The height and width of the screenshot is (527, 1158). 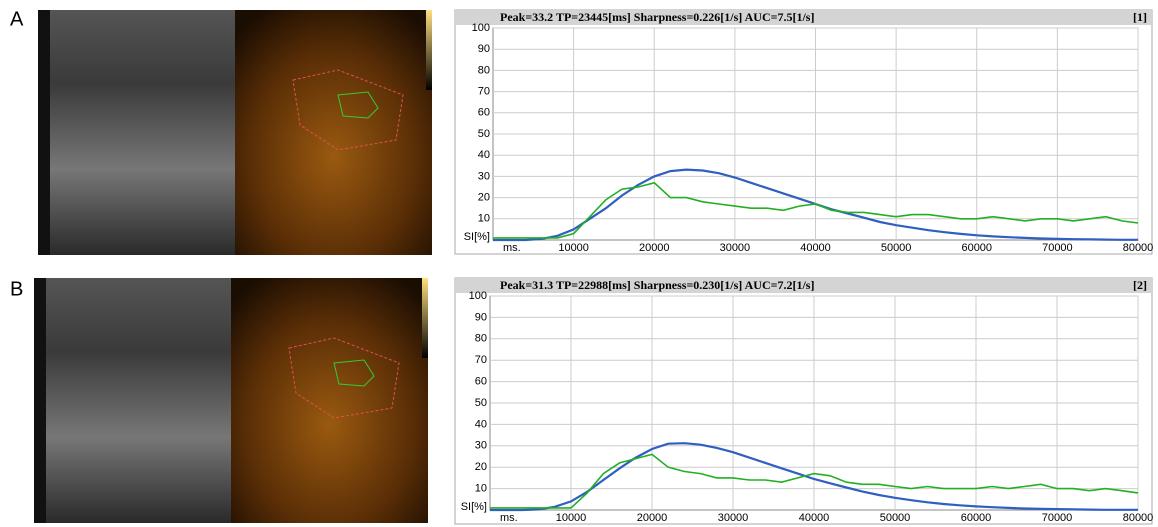 What do you see at coordinates (16, 289) in the screenshot?
I see `panel-label: B` at bounding box center [16, 289].